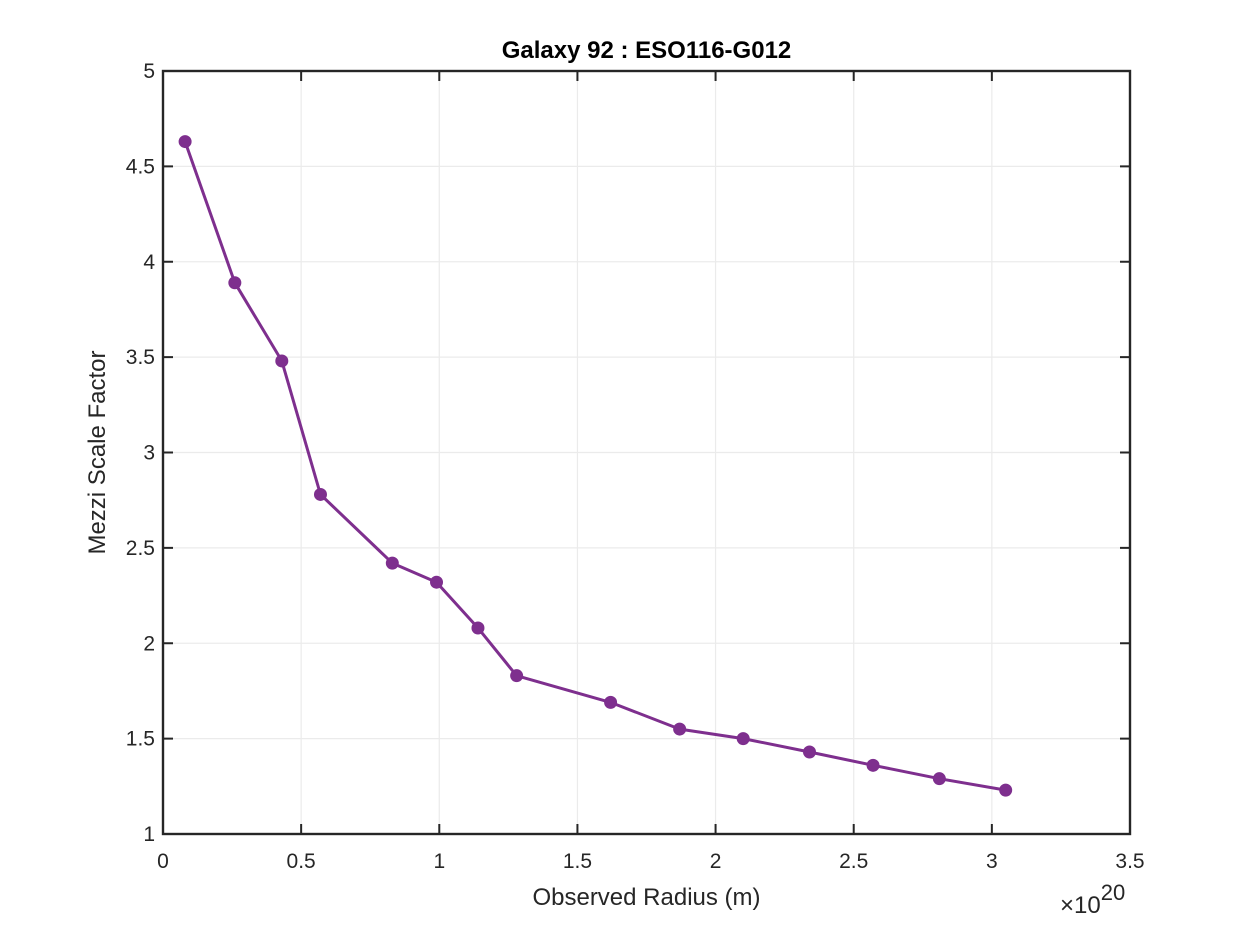 The image size is (1250, 938). I want to click on y-tick-label: 1.5, so click(140, 739).